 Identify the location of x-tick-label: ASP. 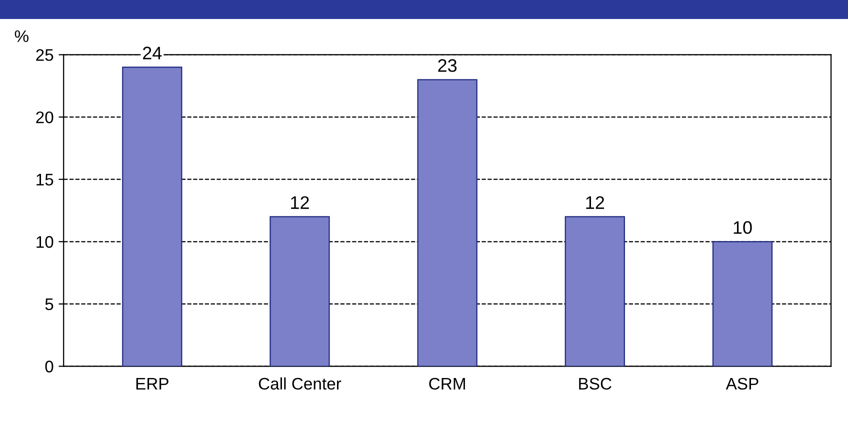
(742, 384).